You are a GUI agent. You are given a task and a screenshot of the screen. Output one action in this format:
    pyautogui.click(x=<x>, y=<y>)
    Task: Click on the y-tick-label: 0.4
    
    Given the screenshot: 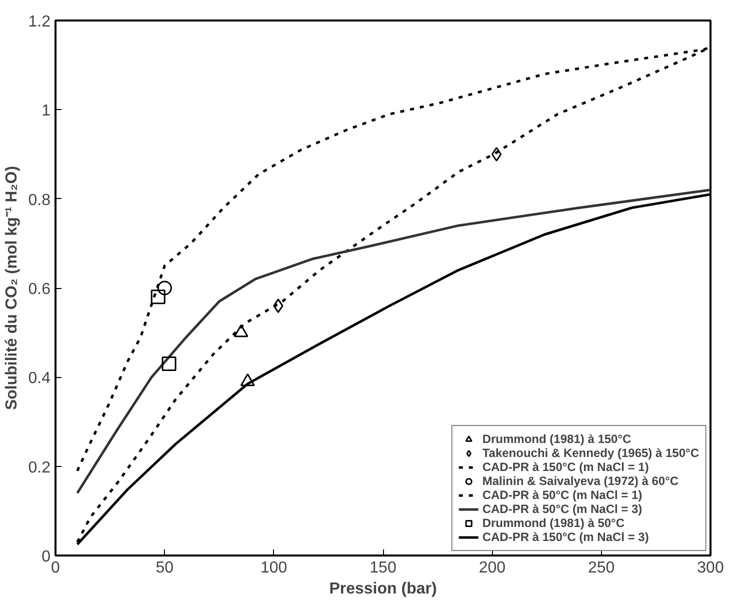 What is the action you would take?
    pyautogui.click(x=39, y=379)
    